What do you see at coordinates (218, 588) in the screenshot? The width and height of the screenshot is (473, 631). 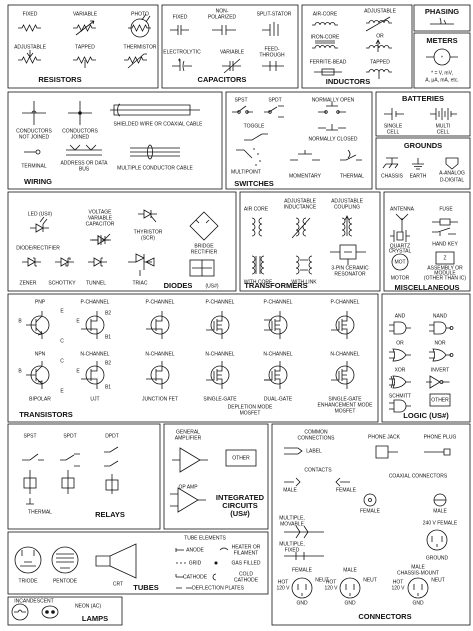 I see `label: DEFLECTION PLATES` at bounding box center [218, 588].